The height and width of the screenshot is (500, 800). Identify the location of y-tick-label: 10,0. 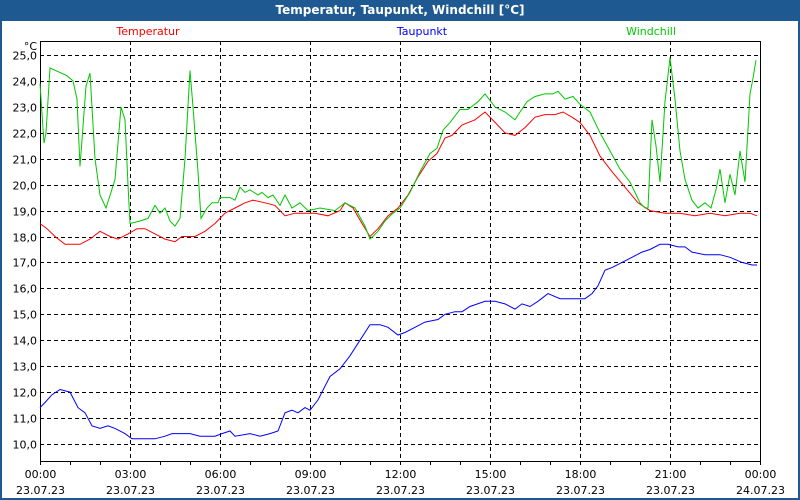
(25, 445).